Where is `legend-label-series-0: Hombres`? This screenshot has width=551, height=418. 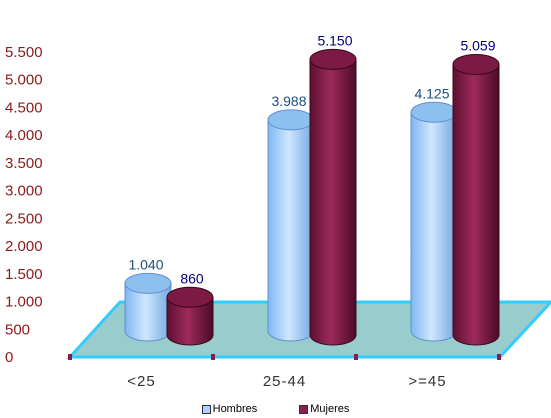
legend-label-series-0: Hombres is located at coordinates (235, 409).